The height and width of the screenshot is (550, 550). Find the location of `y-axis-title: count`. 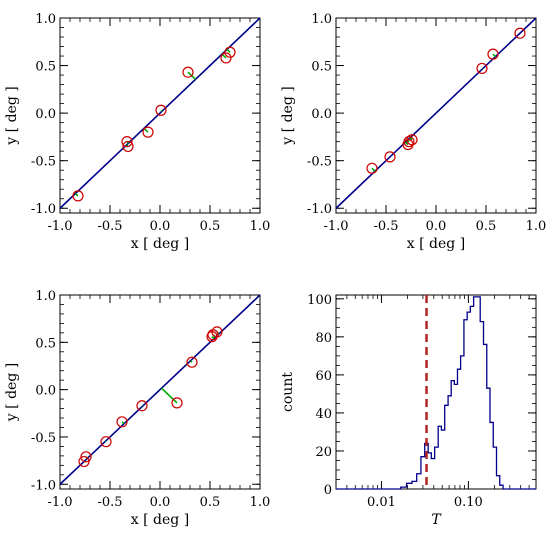

y-axis-title: count is located at coordinates (288, 392).